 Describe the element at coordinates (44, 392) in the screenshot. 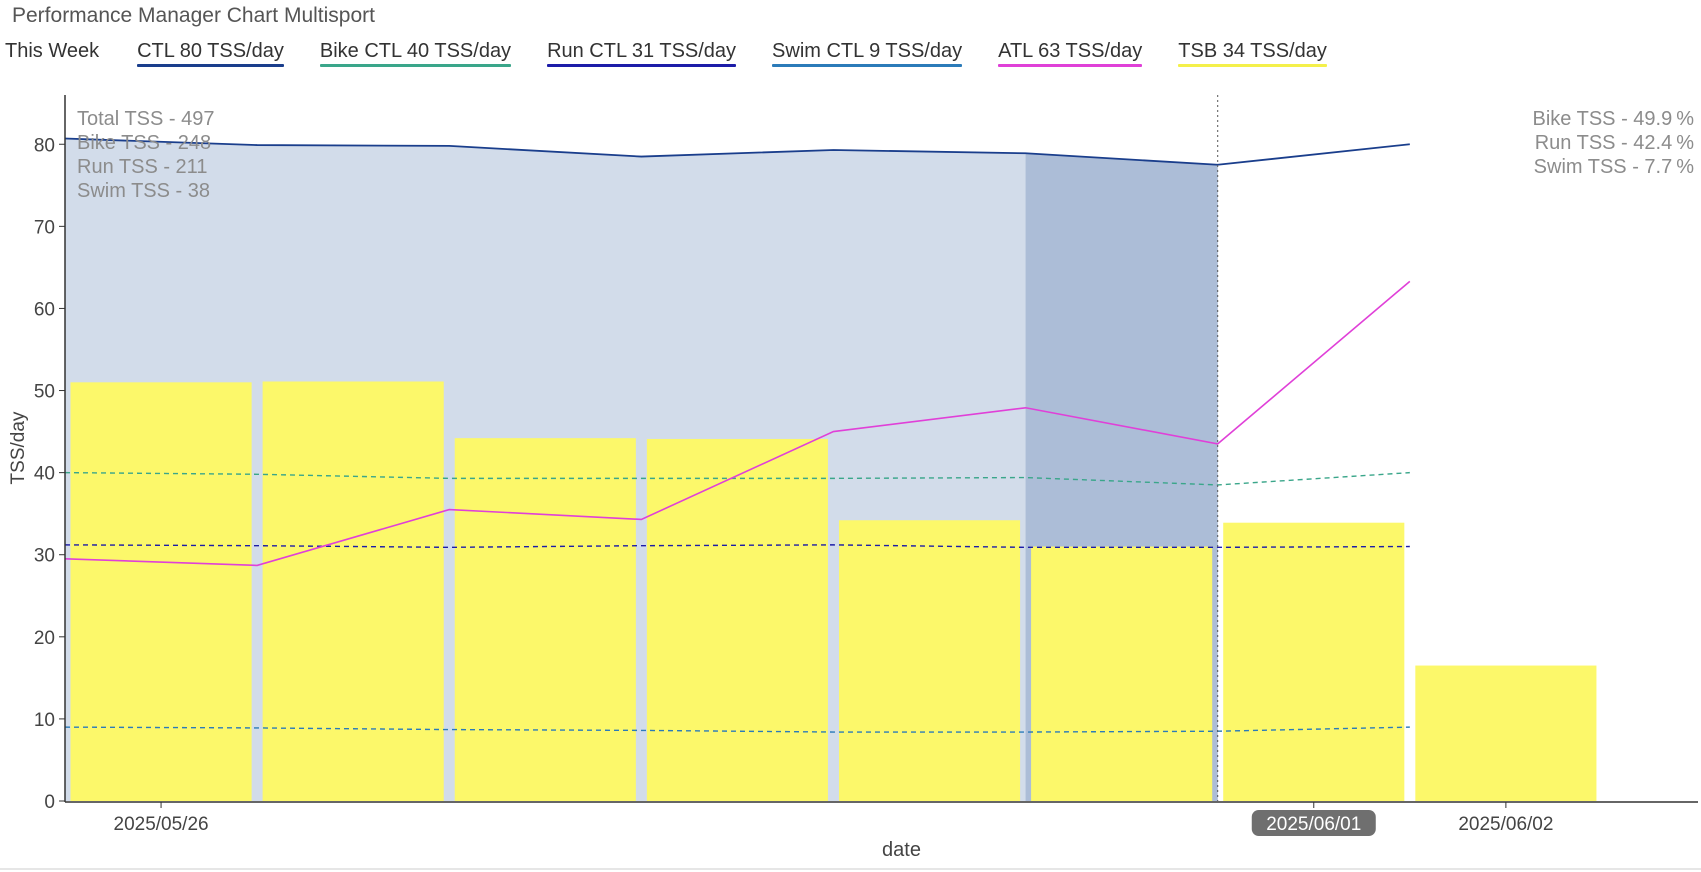

I see `y-tick-label: 50` at that location.